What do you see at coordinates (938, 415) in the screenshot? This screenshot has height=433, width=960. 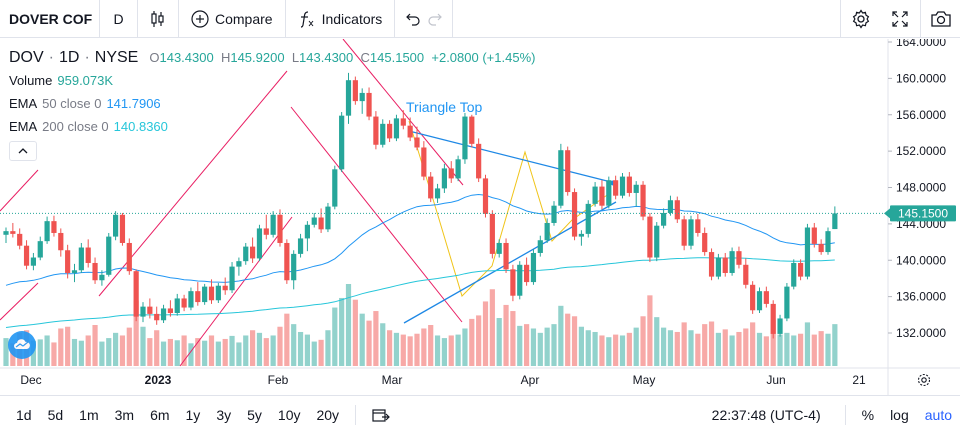 I see `auto-scale-button: auto` at bounding box center [938, 415].